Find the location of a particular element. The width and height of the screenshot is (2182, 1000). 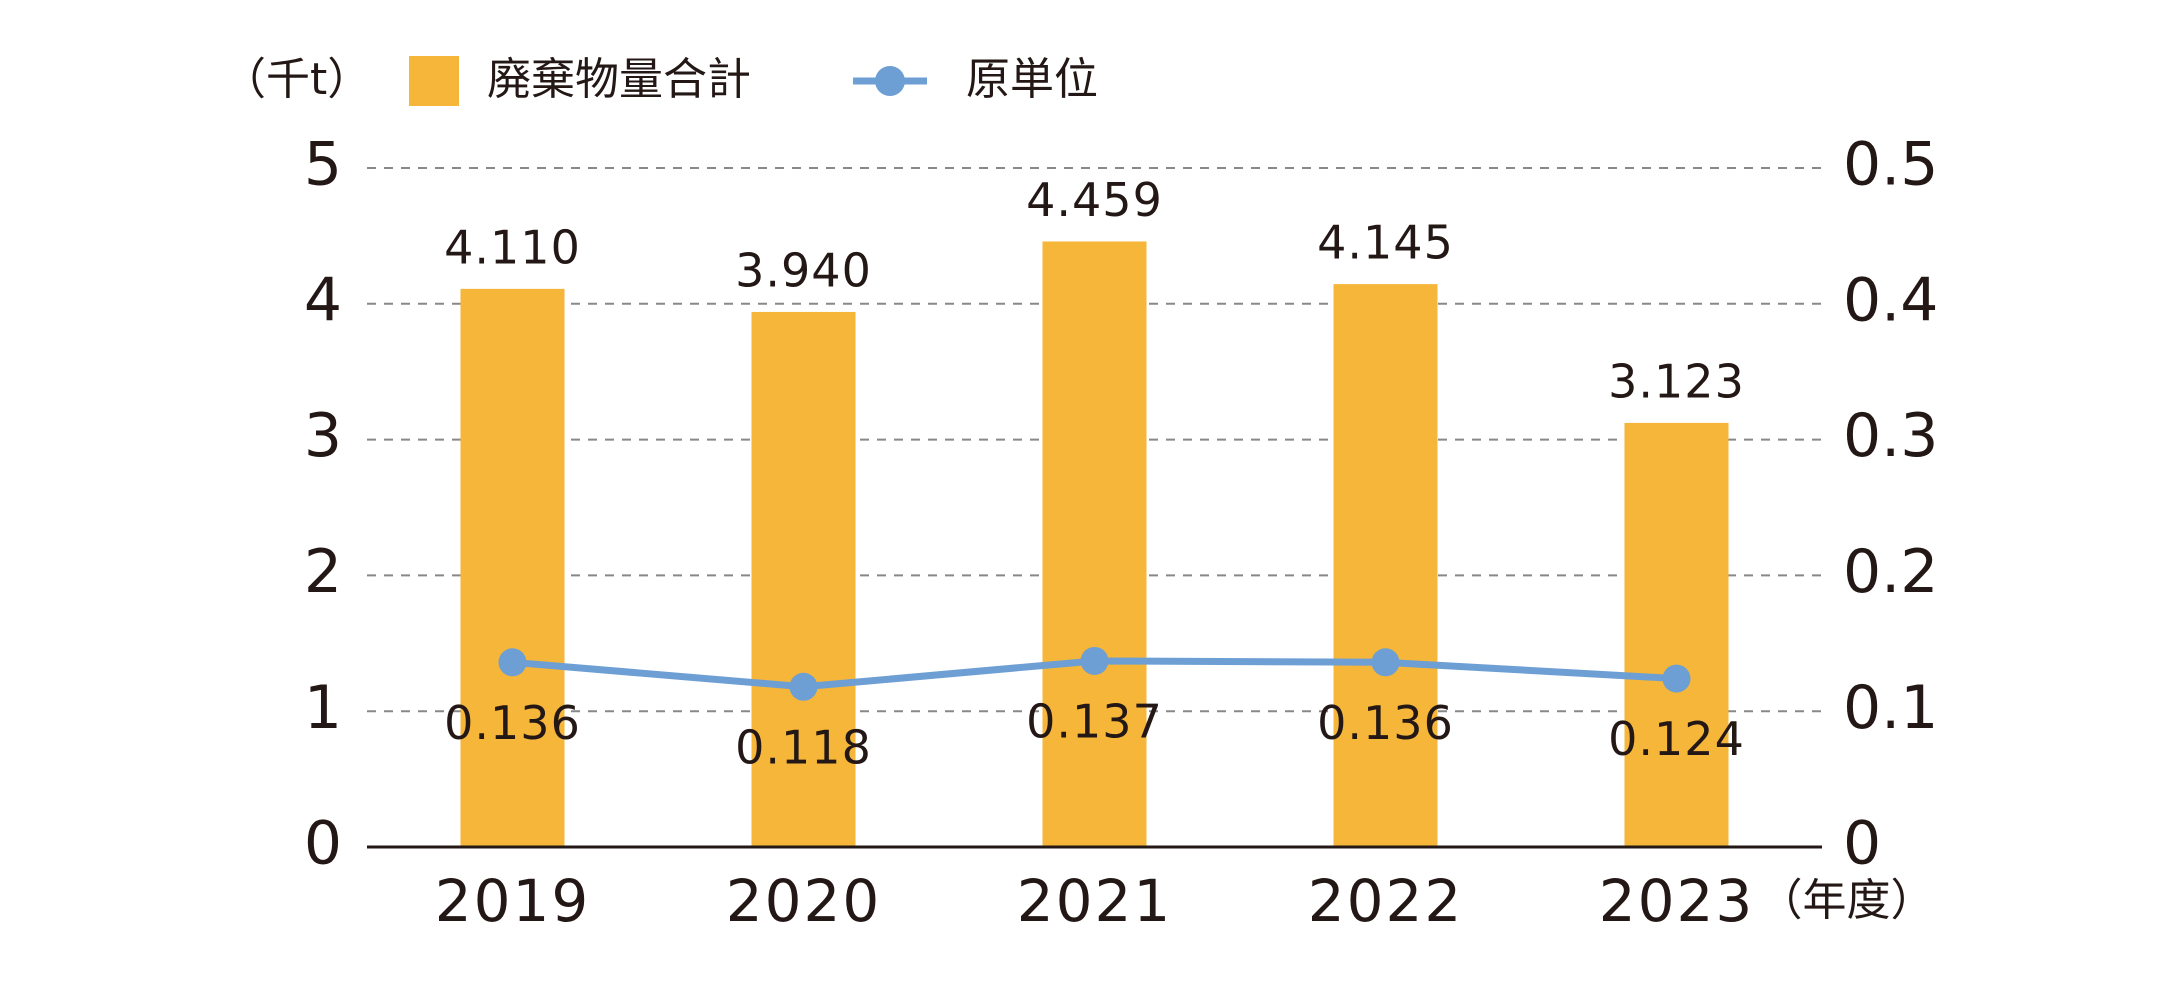

x-tick-label: 2023 is located at coordinates (1677, 901).